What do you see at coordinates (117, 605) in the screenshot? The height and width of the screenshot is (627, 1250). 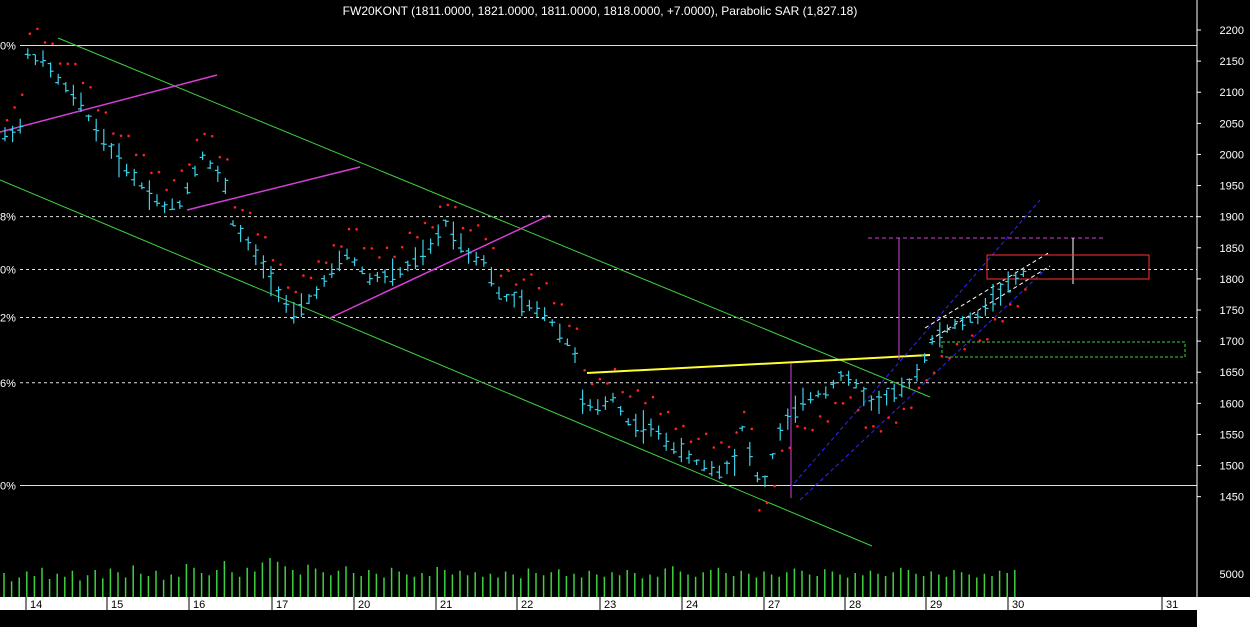 I see `x-tick-label: 15` at bounding box center [117, 605].